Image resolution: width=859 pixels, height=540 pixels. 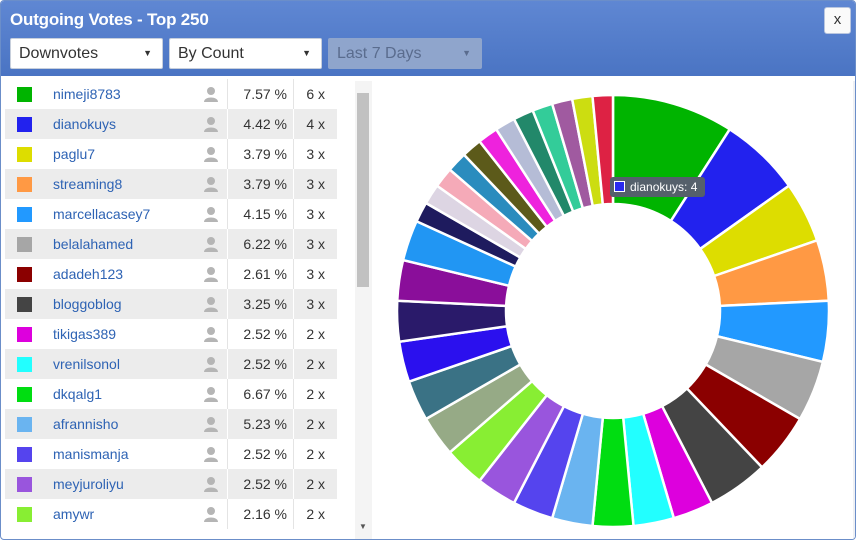 What do you see at coordinates (211, 53) in the screenshot?
I see `sort-value: By Count` at bounding box center [211, 53].